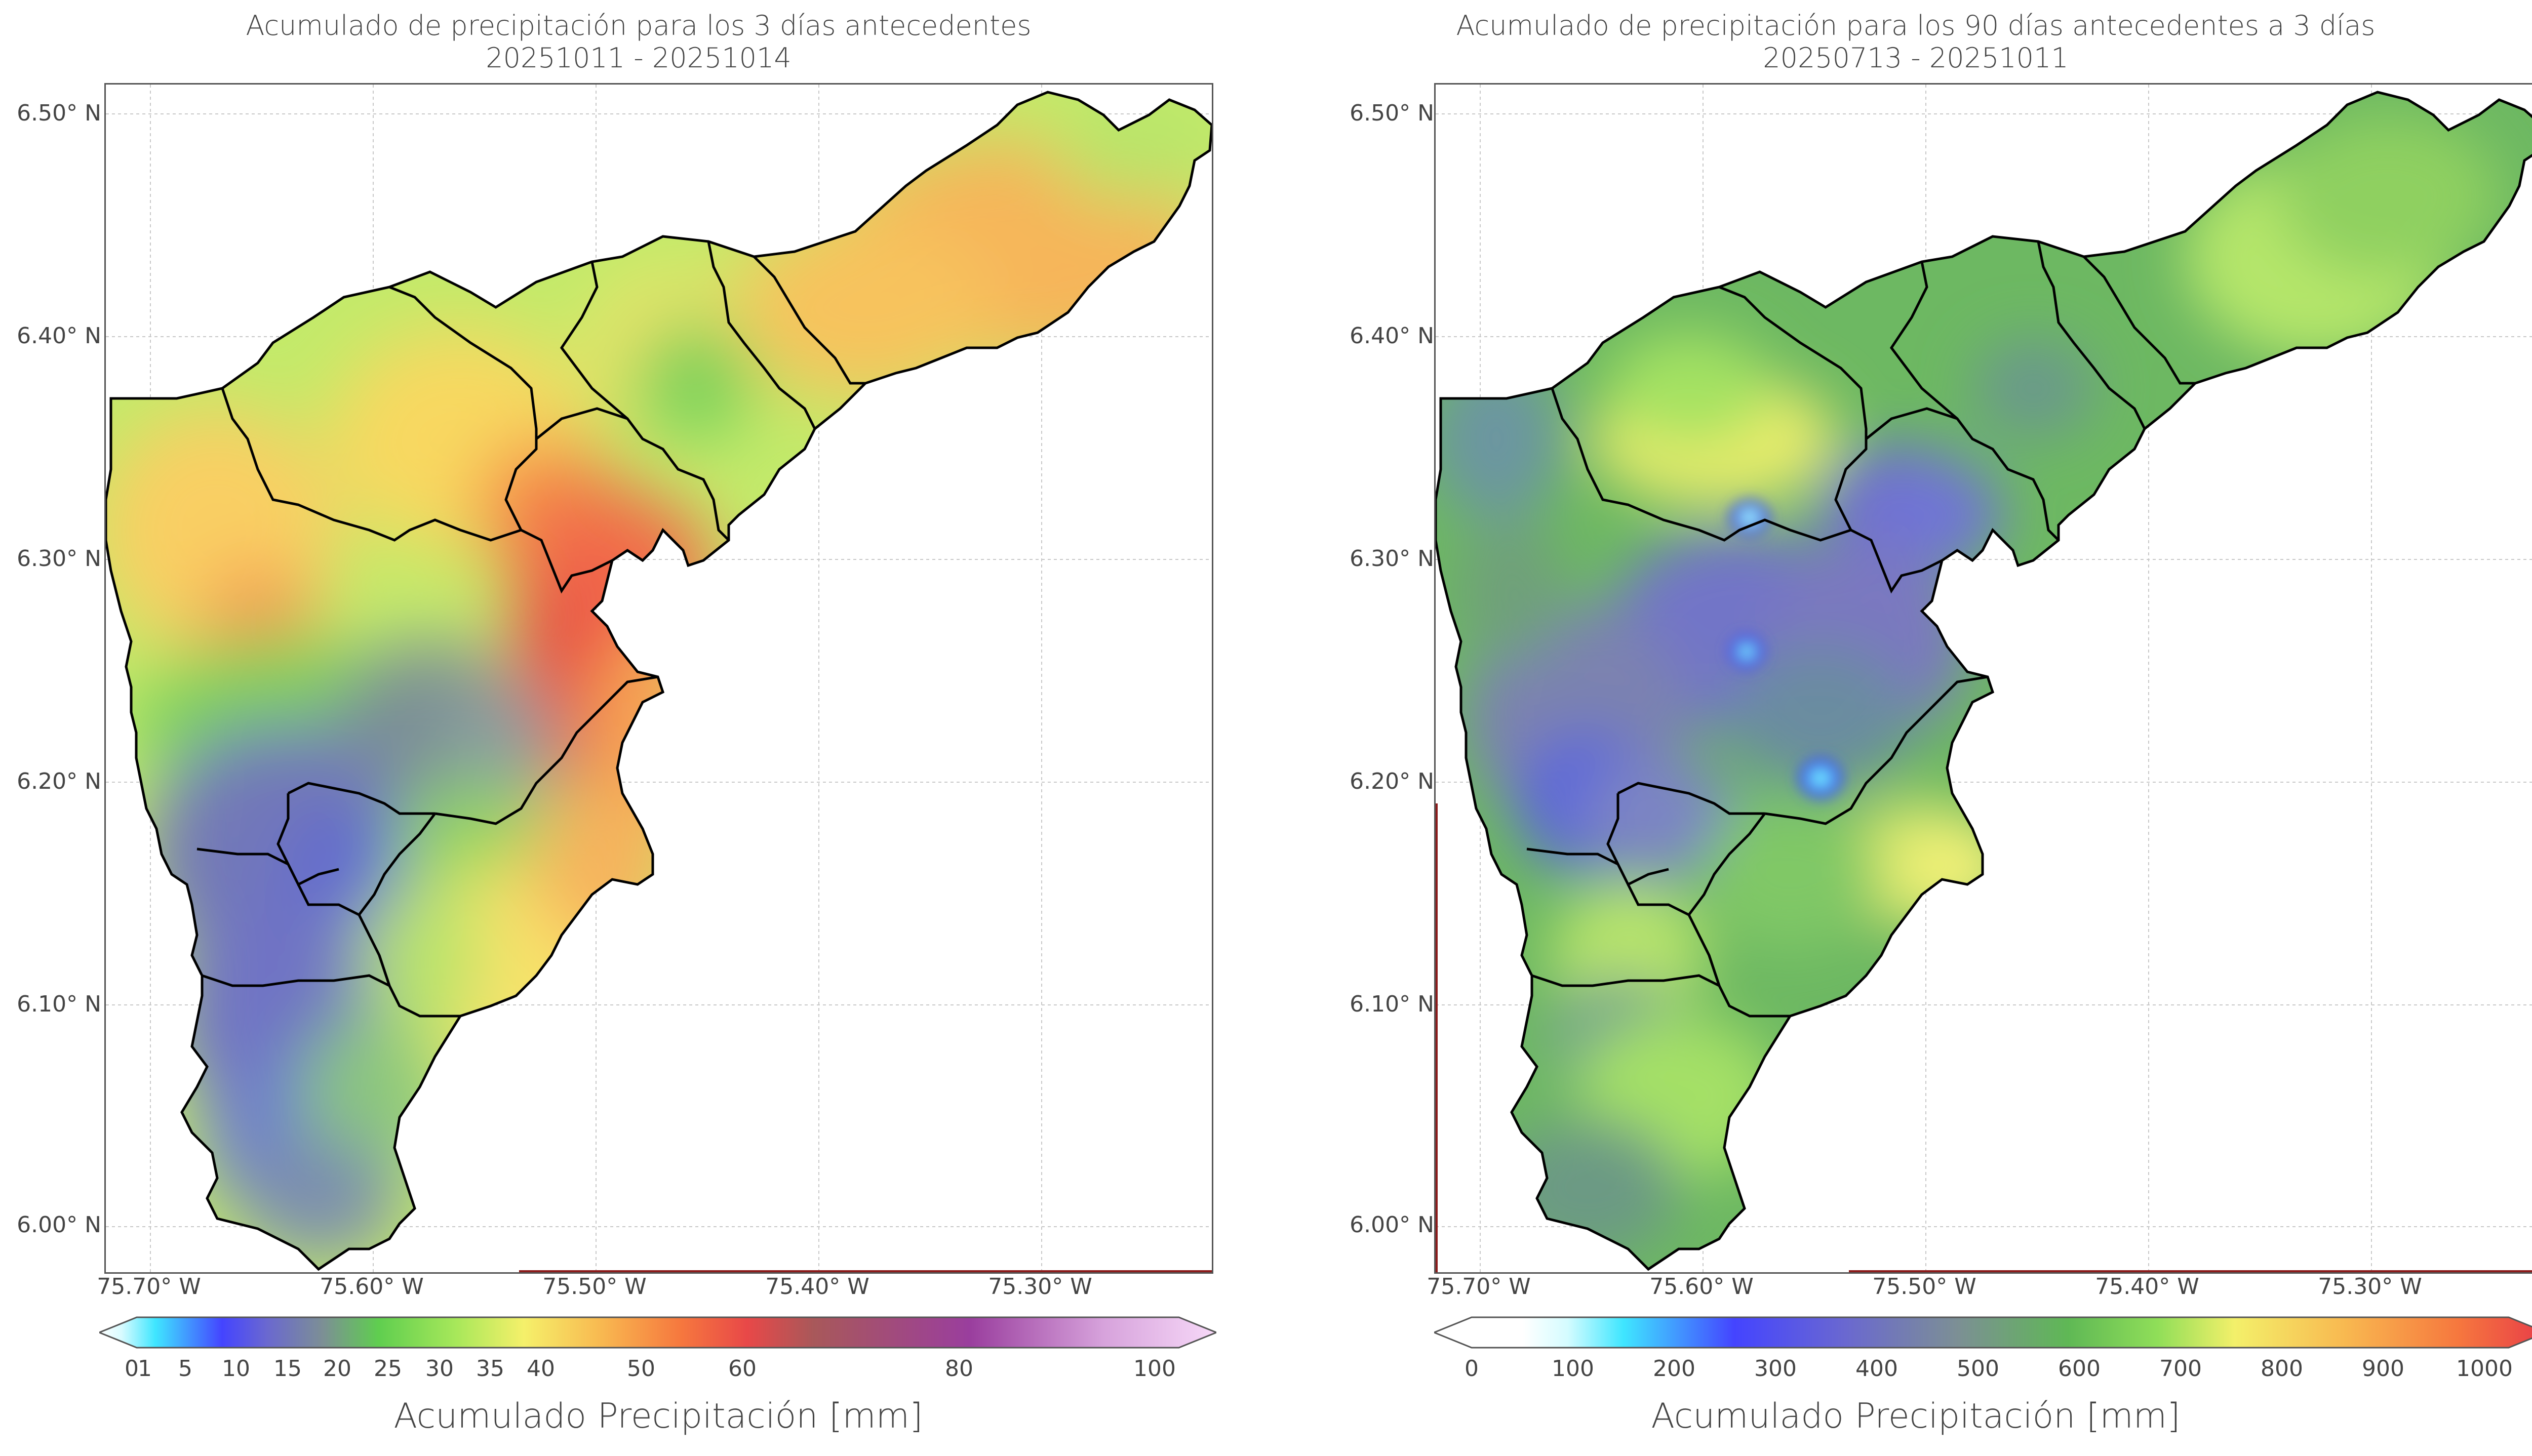 Image resolution: width=2532 pixels, height=1456 pixels. Describe the element at coordinates (287, 1369) in the screenshot. I see `left-colorbar-tick: 15` at that location.